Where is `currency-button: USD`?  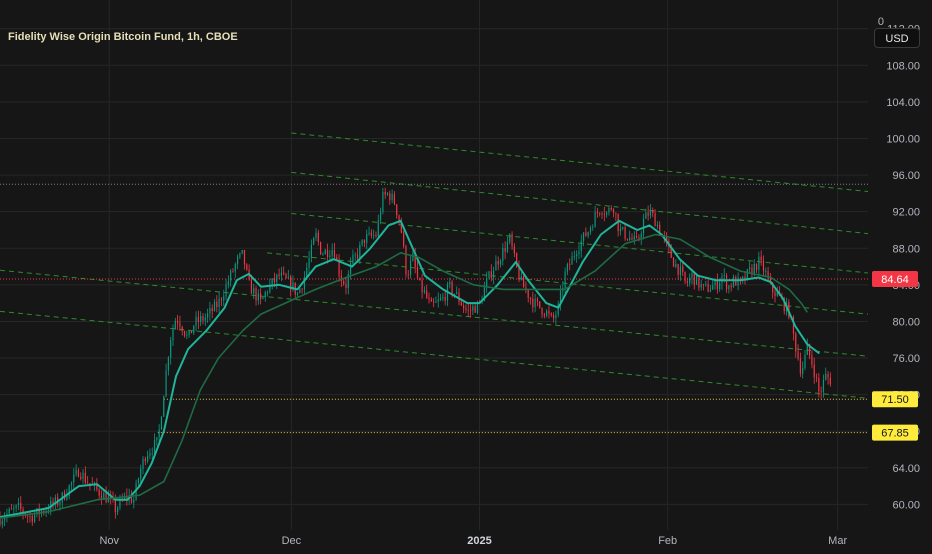 currency-button: USD is located at coordinates (897, 38).